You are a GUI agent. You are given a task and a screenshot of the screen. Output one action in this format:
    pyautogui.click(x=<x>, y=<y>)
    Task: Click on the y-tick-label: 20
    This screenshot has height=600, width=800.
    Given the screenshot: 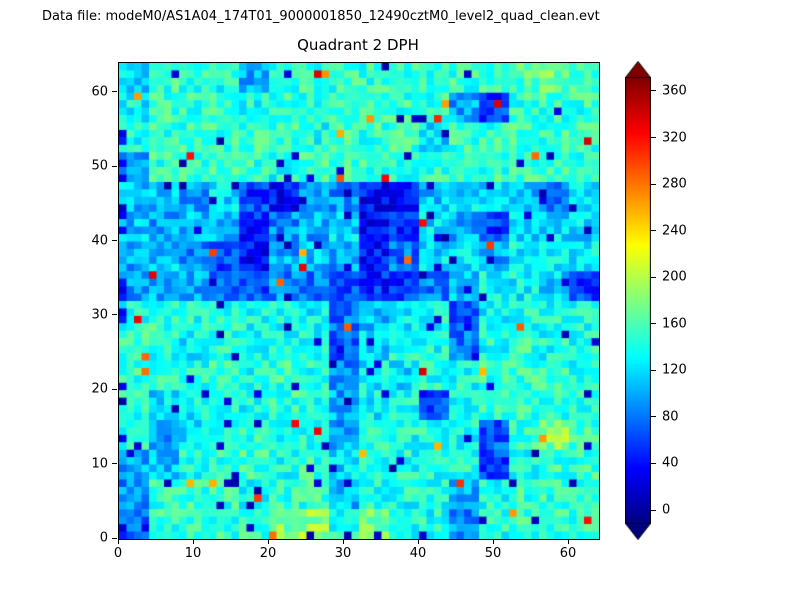 What is the action you would take?
    pyautogui.click(x=99, y=389)
    